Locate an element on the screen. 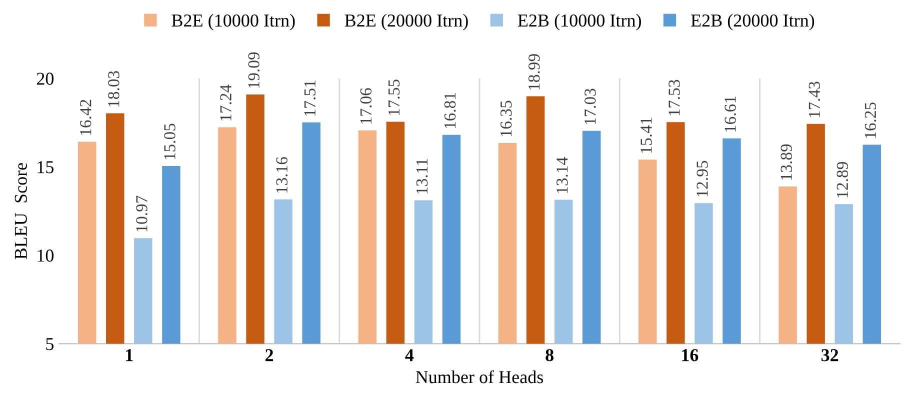 The width and height of the screenshot is (909, 402). data-label: 16.25 is located at coordinates (870, 120).